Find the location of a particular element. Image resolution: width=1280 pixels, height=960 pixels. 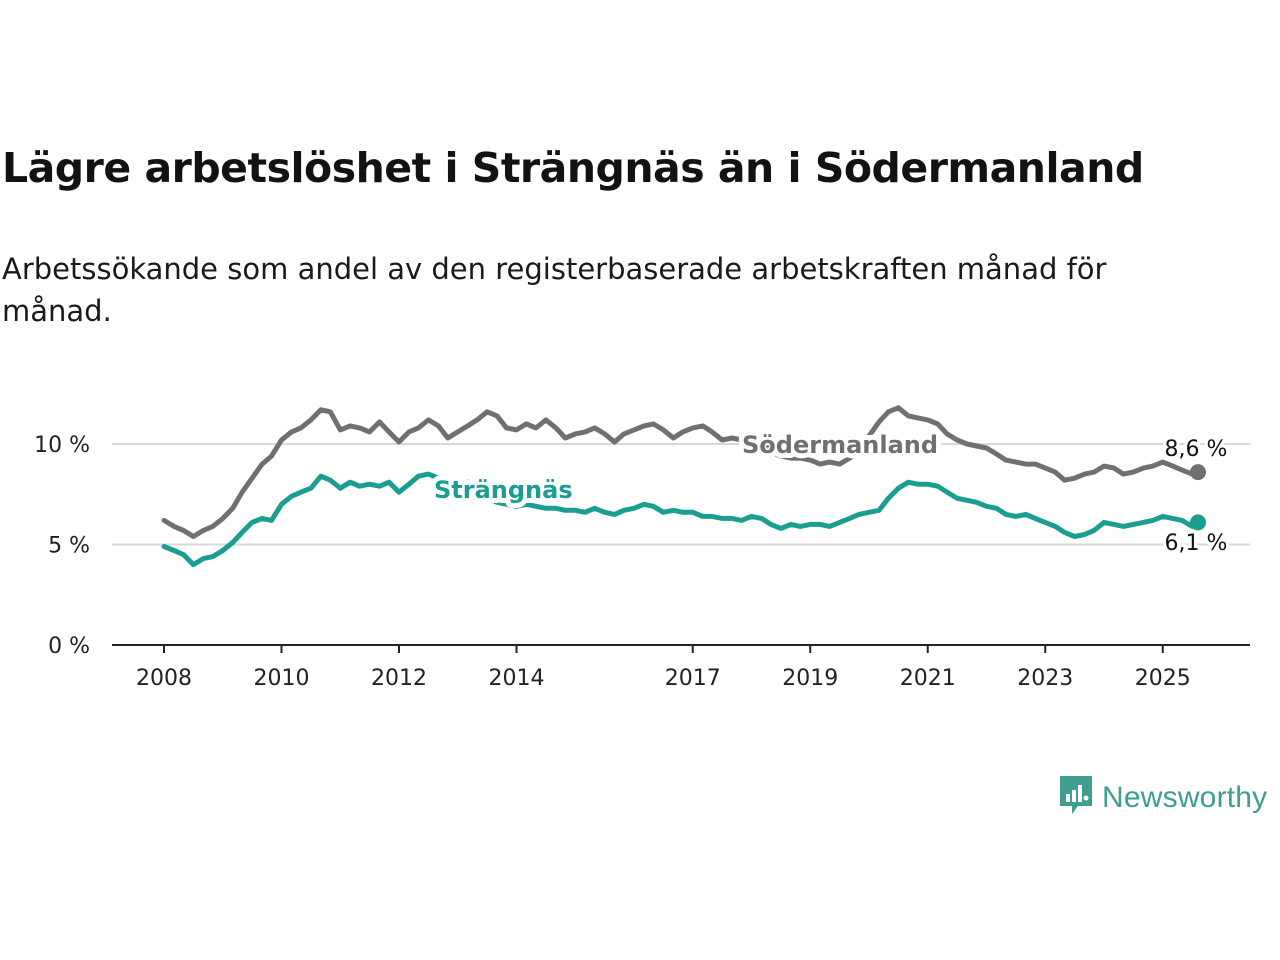

x-tick-label: 2012 is located at coordinates (399, 678).